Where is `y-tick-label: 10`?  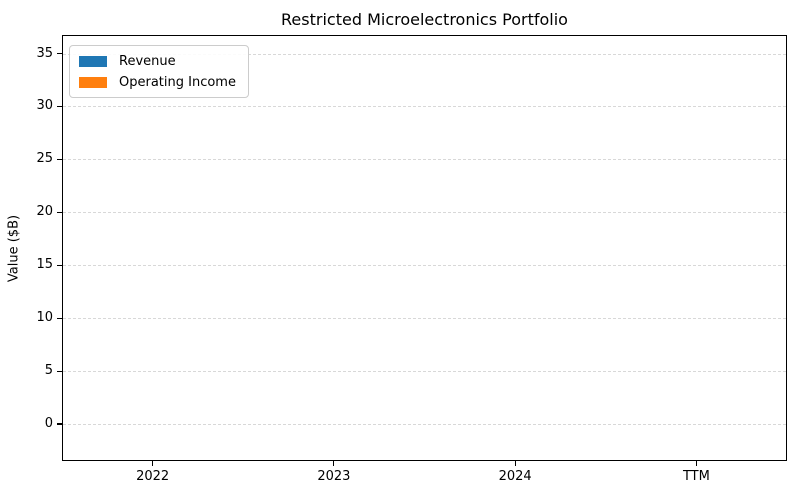 y-tick-label: 10 is located at coordinates (44, 318).